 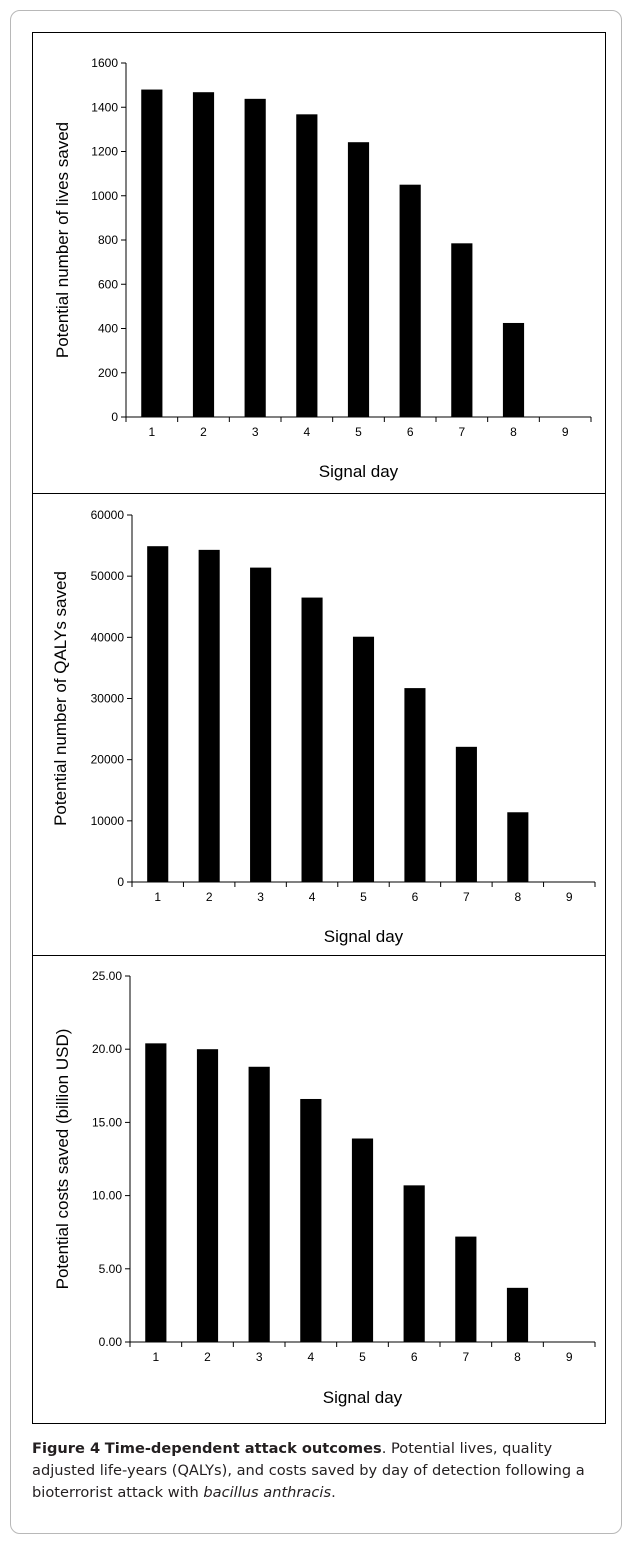 I want to click on y-tick-label: 30000, so click(x=108, y=699).